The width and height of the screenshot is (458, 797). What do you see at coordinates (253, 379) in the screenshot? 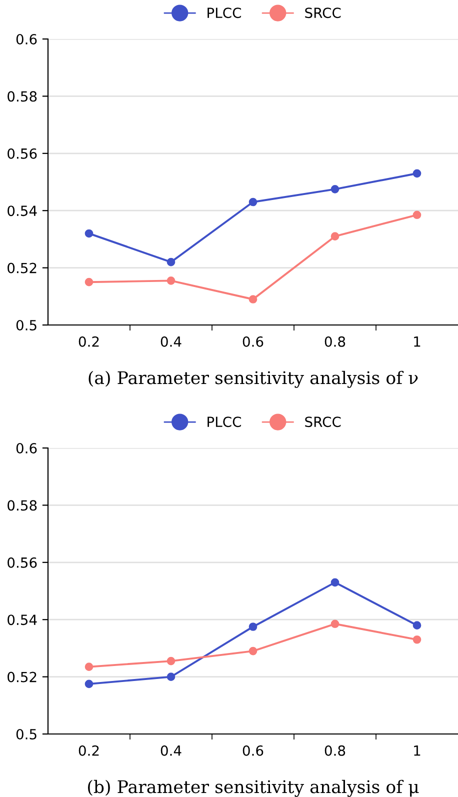
I see `text: (a) Parameter sensitivity analysis of ν` at bounding box center [253, 379].